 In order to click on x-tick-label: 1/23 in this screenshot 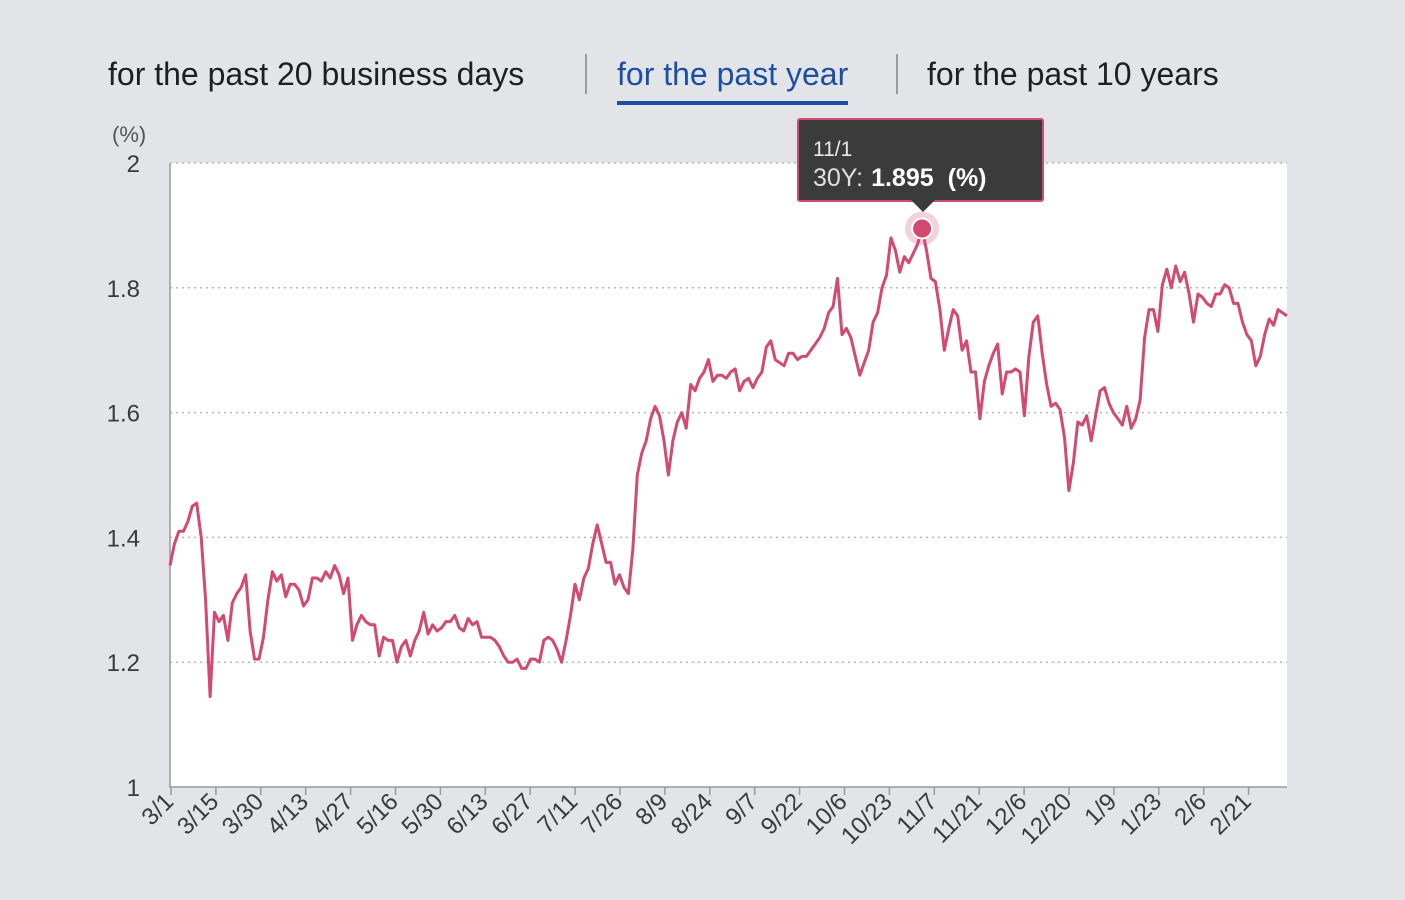, I will do `click(1141, 814)`.